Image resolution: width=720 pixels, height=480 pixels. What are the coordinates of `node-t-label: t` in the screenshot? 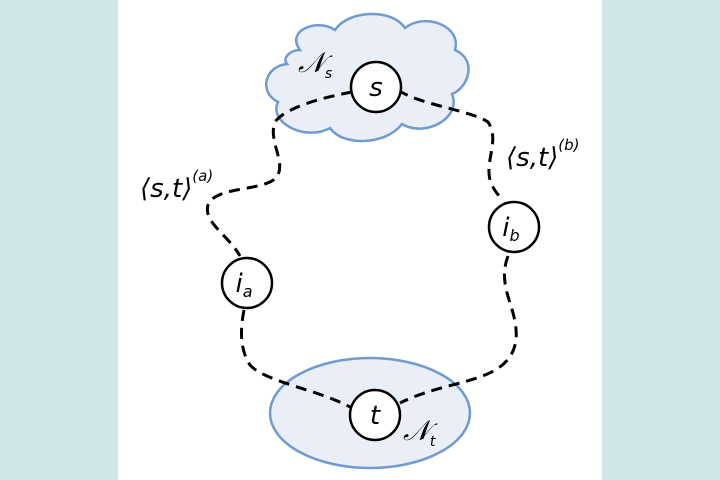 It's located at (375, 416).